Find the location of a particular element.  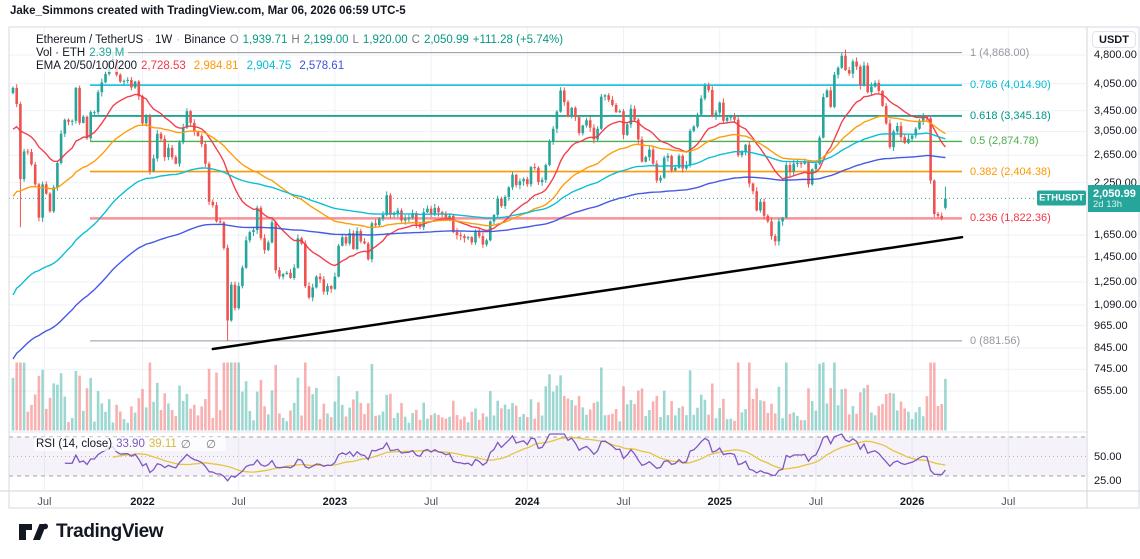

time-tick-label: Jul is located at coordinates (815, 502).